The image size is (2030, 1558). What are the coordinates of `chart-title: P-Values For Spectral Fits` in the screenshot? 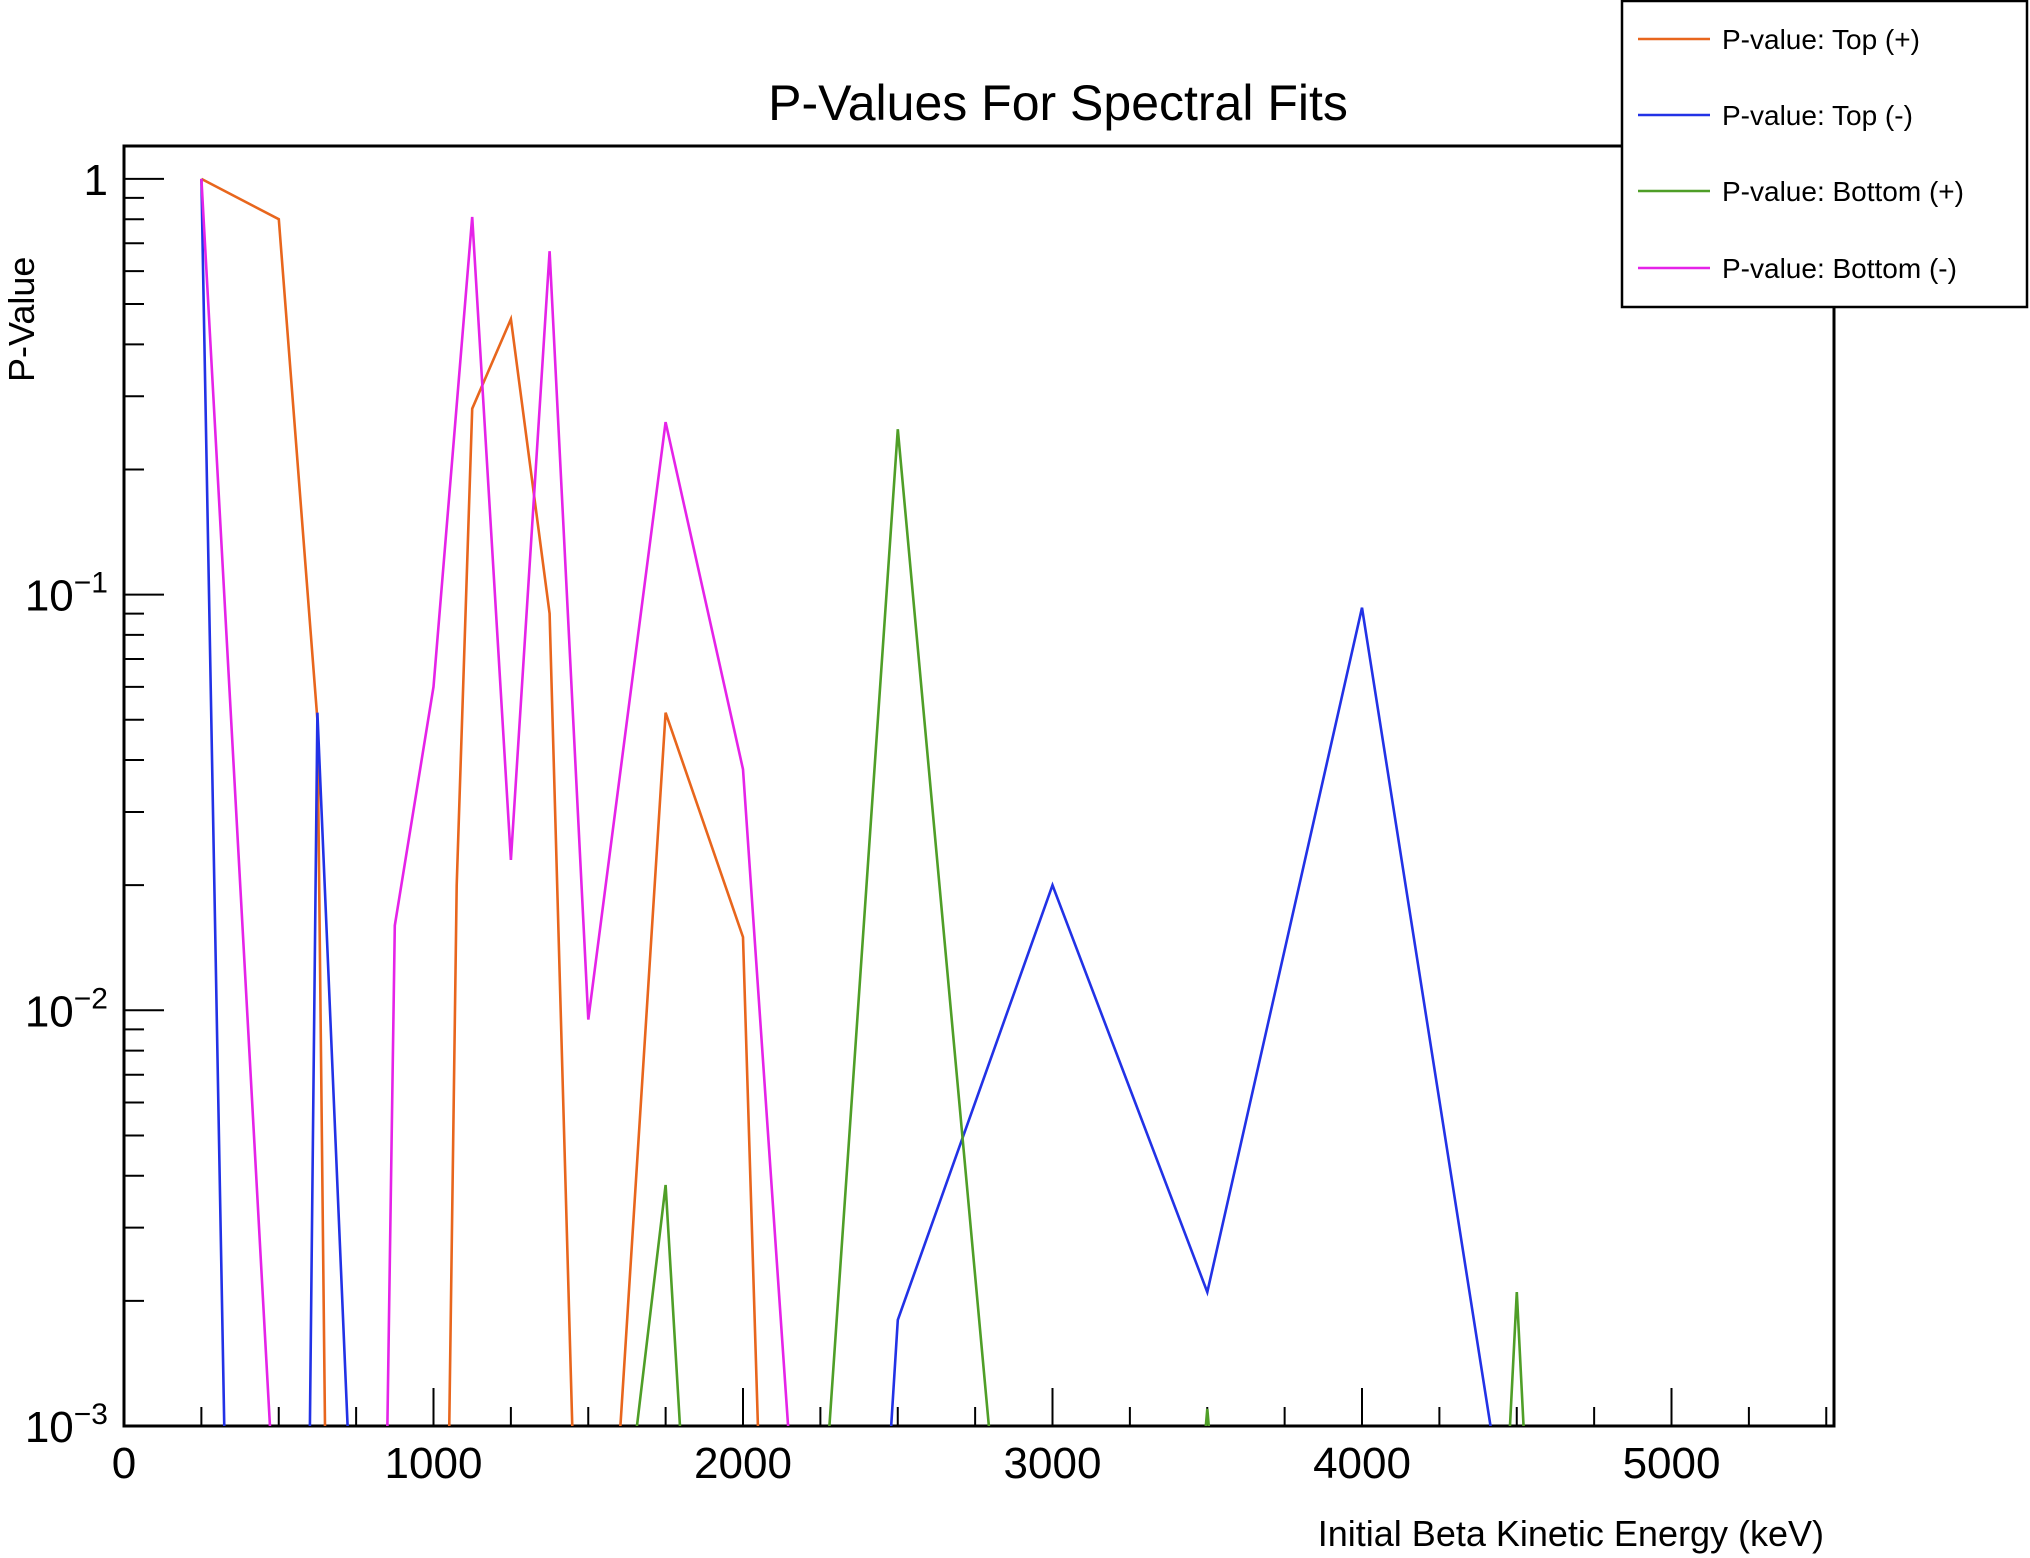 It's located at (1058, 103).